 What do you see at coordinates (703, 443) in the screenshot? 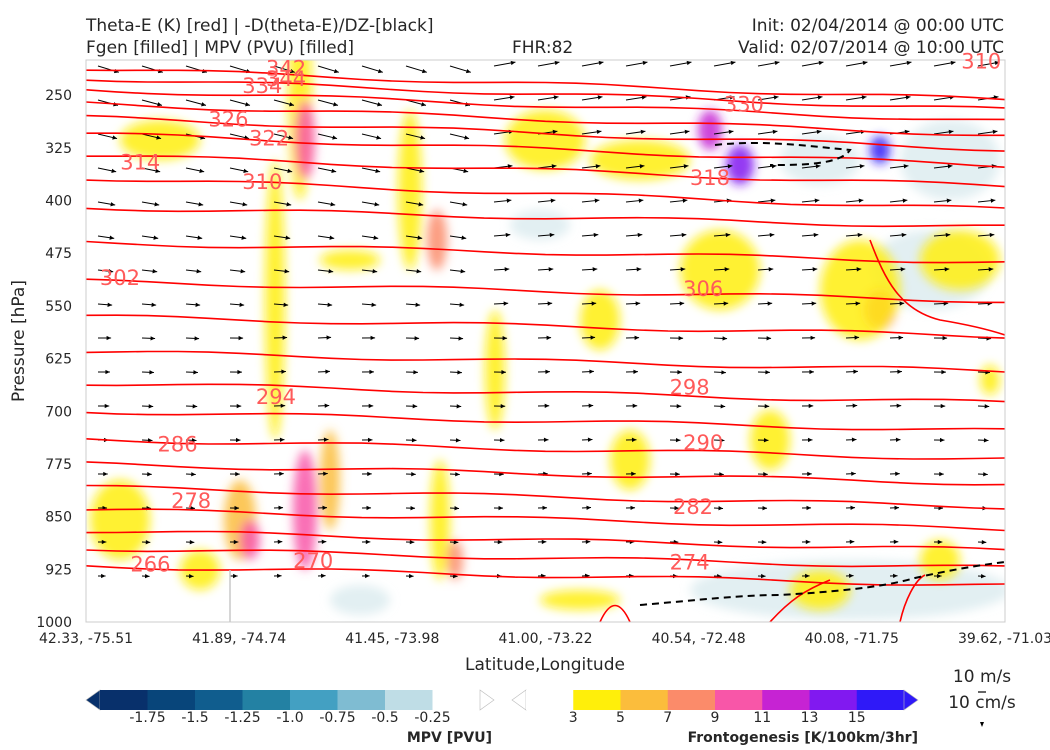
I see `theta-e-label: 290` at bounding box center [703, 443].